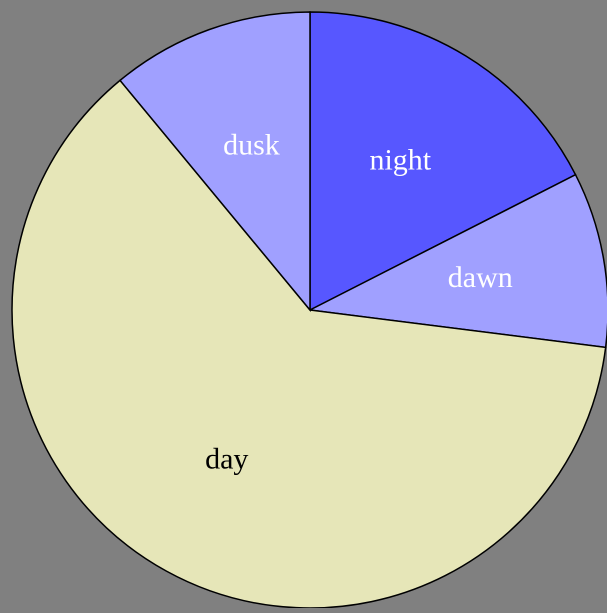 The image size is (607, 613). I want to click on pie-label-dusk: dusk, so click(251, 144).